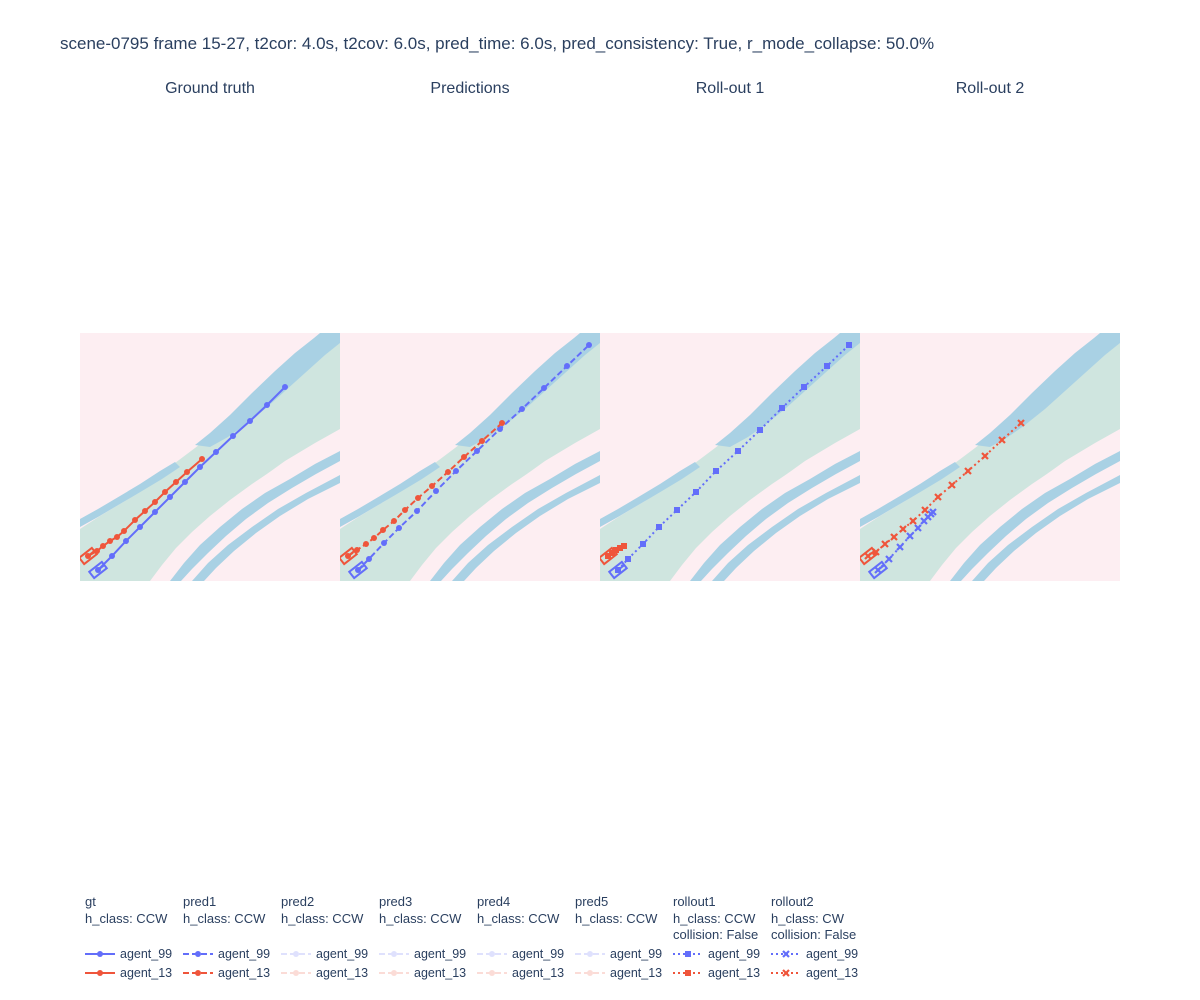 Image resolution: width=1200 pixels, height=1000 pixels. Describe the element at coordinates (807, 918) in the screenshot. I see `legend-group-heading: h_class: CW` at that location.